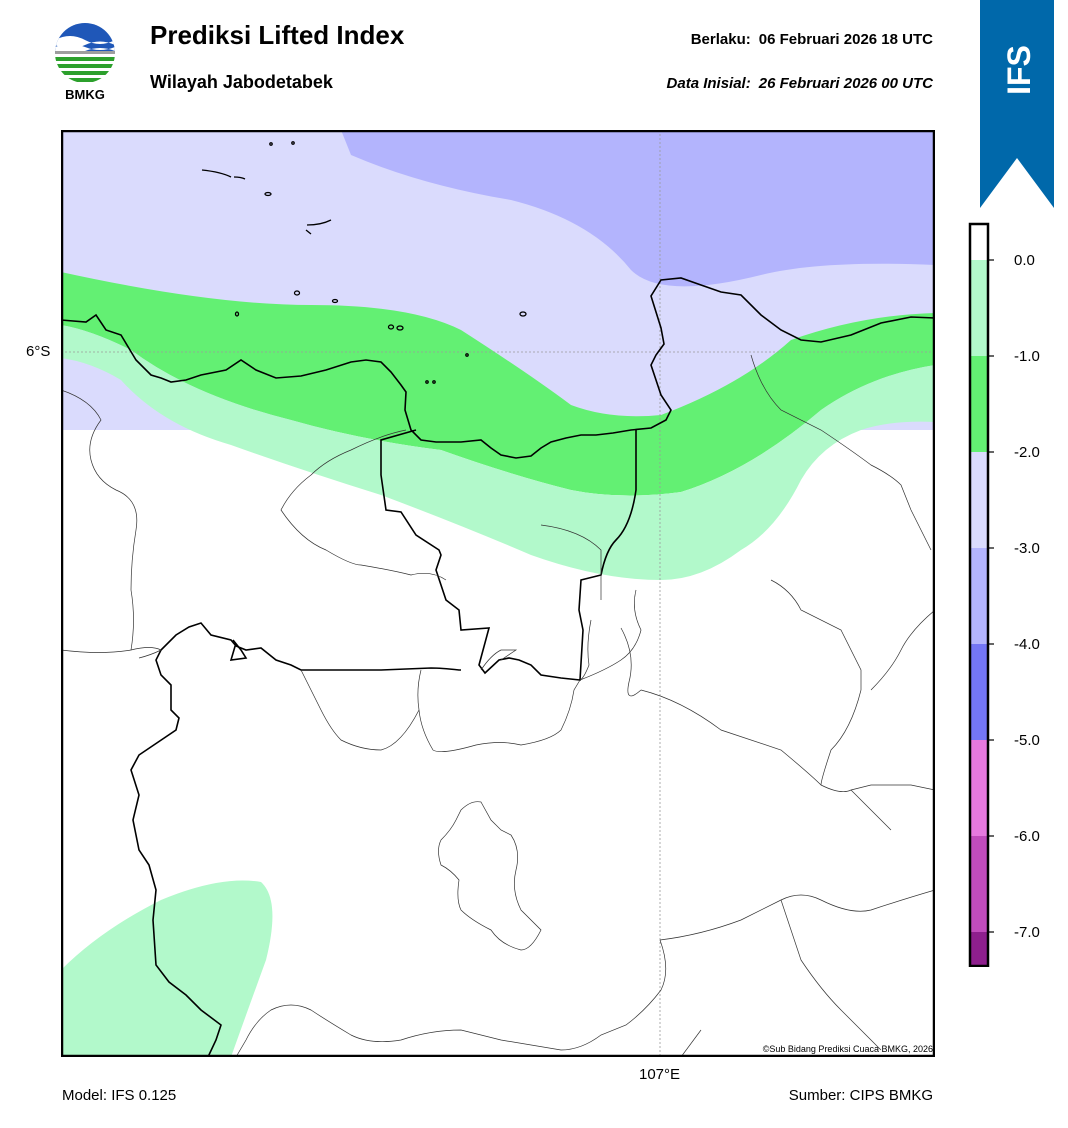 The image size is (1068, 1128). What do you see at coordinates (848, 1049) in the screenshot?
I see `map-copyright: ©Sub Bidang Prediksi Cuaca BMKG, 2026` at bounding box center [848, 1049].